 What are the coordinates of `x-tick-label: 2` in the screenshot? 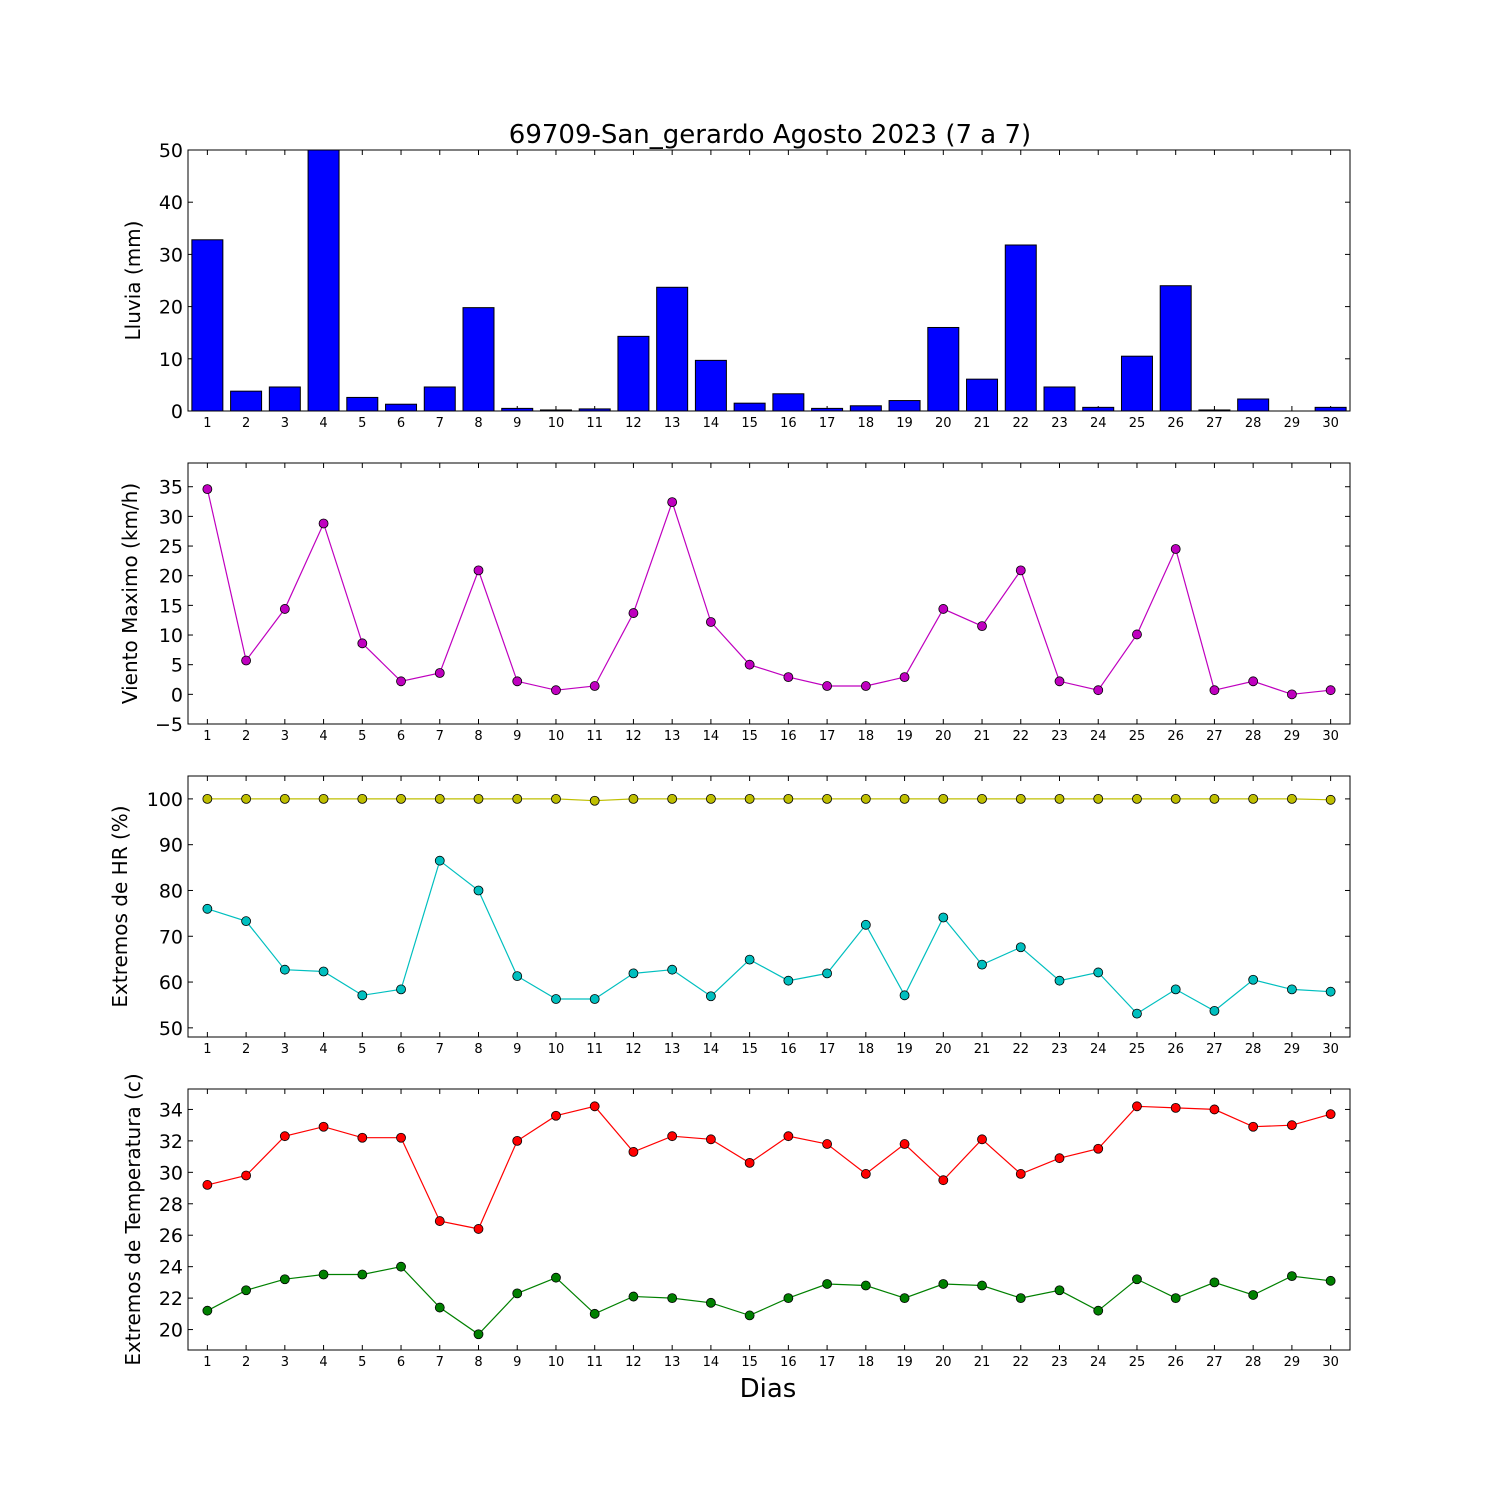 It's located at (246, 1049).